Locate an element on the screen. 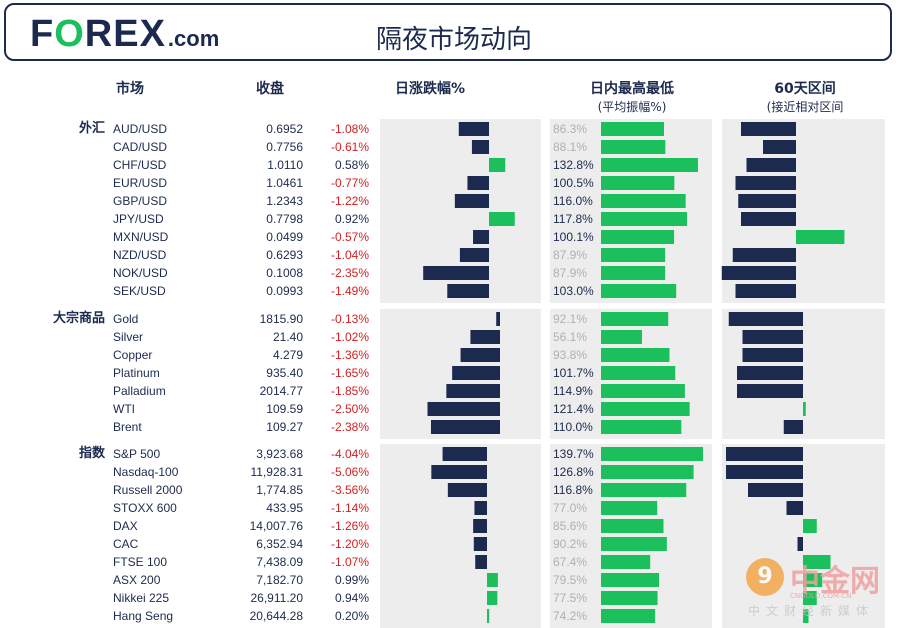 This screenshot has width=903, height=628. intraday-range-label: 114.9% is located at coordinates (573, 391).